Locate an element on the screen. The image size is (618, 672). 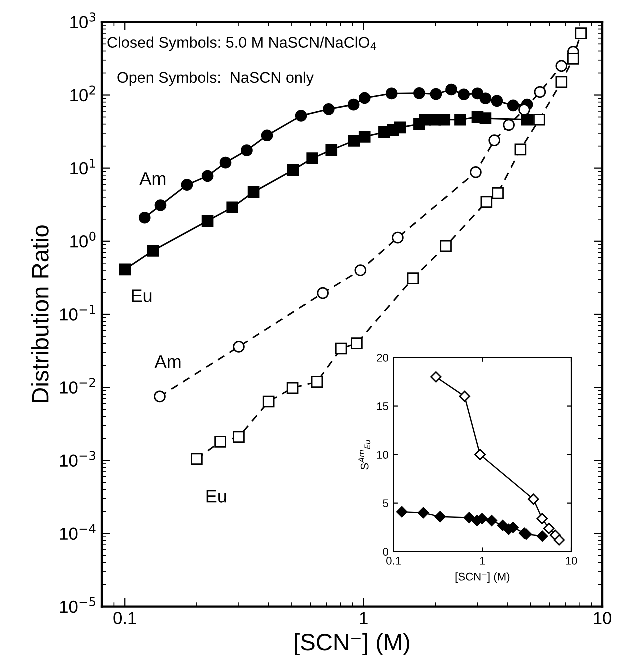
y-tick-label: 10$^{−5}$ is located at coordinates (78, 605).